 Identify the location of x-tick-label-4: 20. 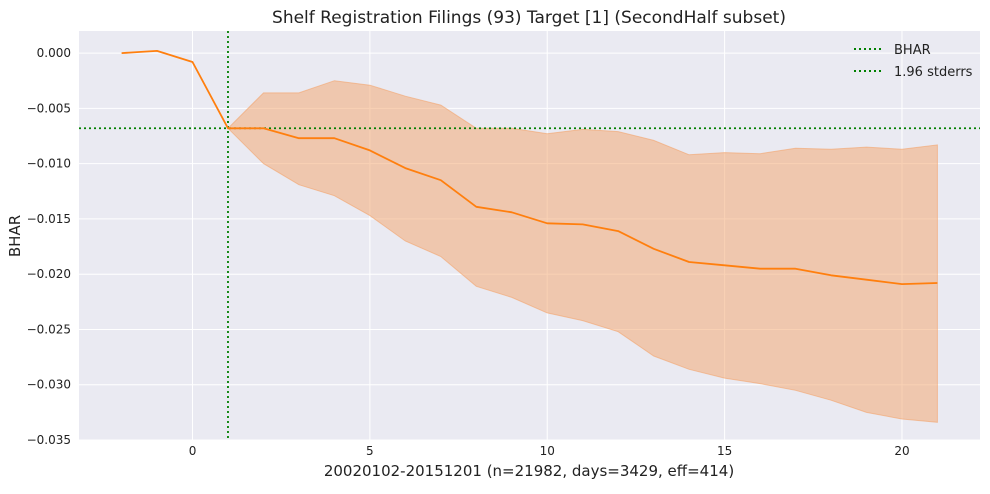
(901, 451).